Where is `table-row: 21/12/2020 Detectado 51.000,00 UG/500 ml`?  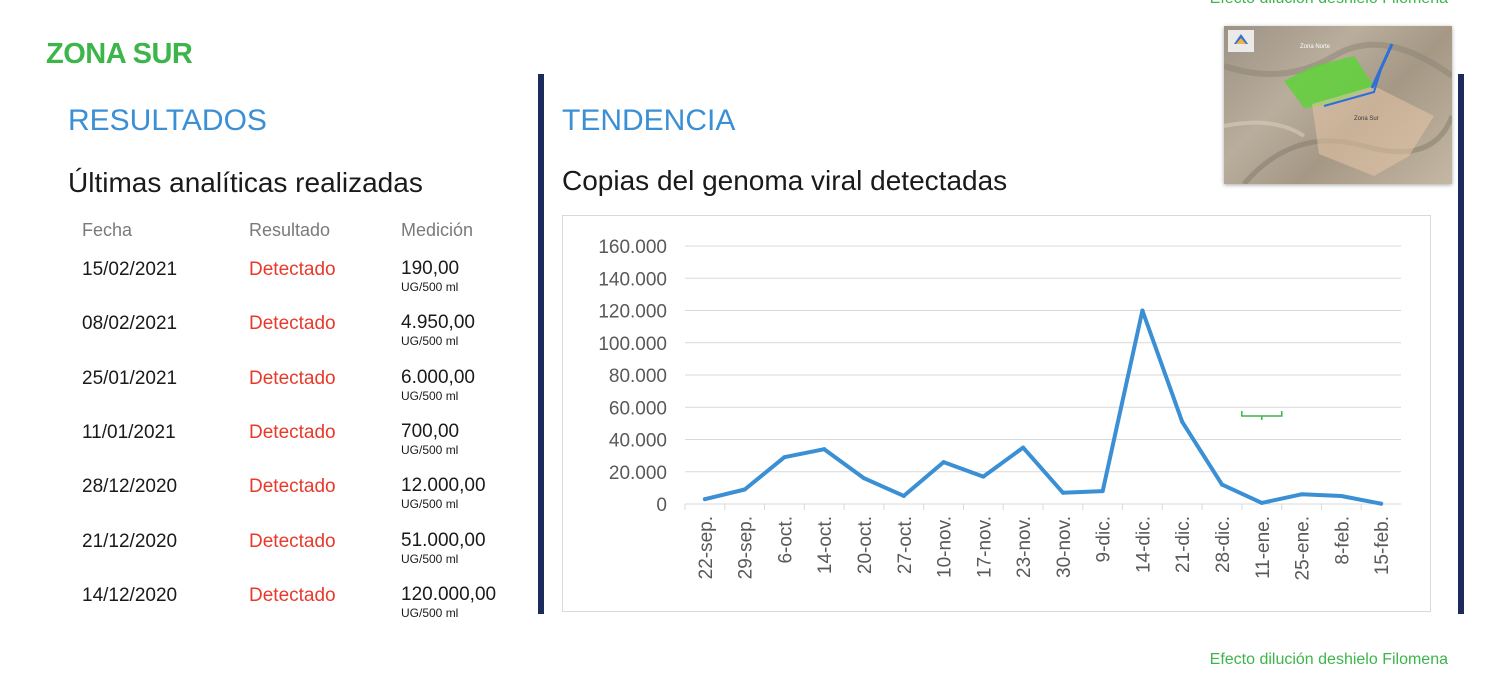
table-row: 21/12/2020 Detectado 51.000,00 UG/500 ml is located at coordinates (270, 558).